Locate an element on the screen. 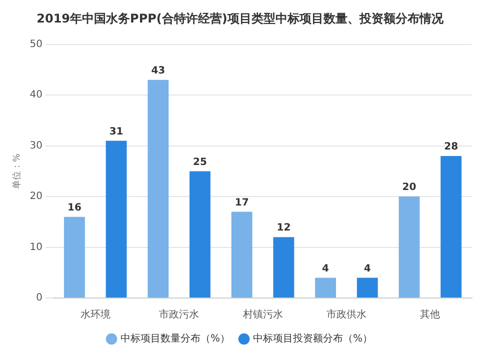 This screenshot has width=500, height=362. y-tick-label: 0 is located at coordinates (39, 298).